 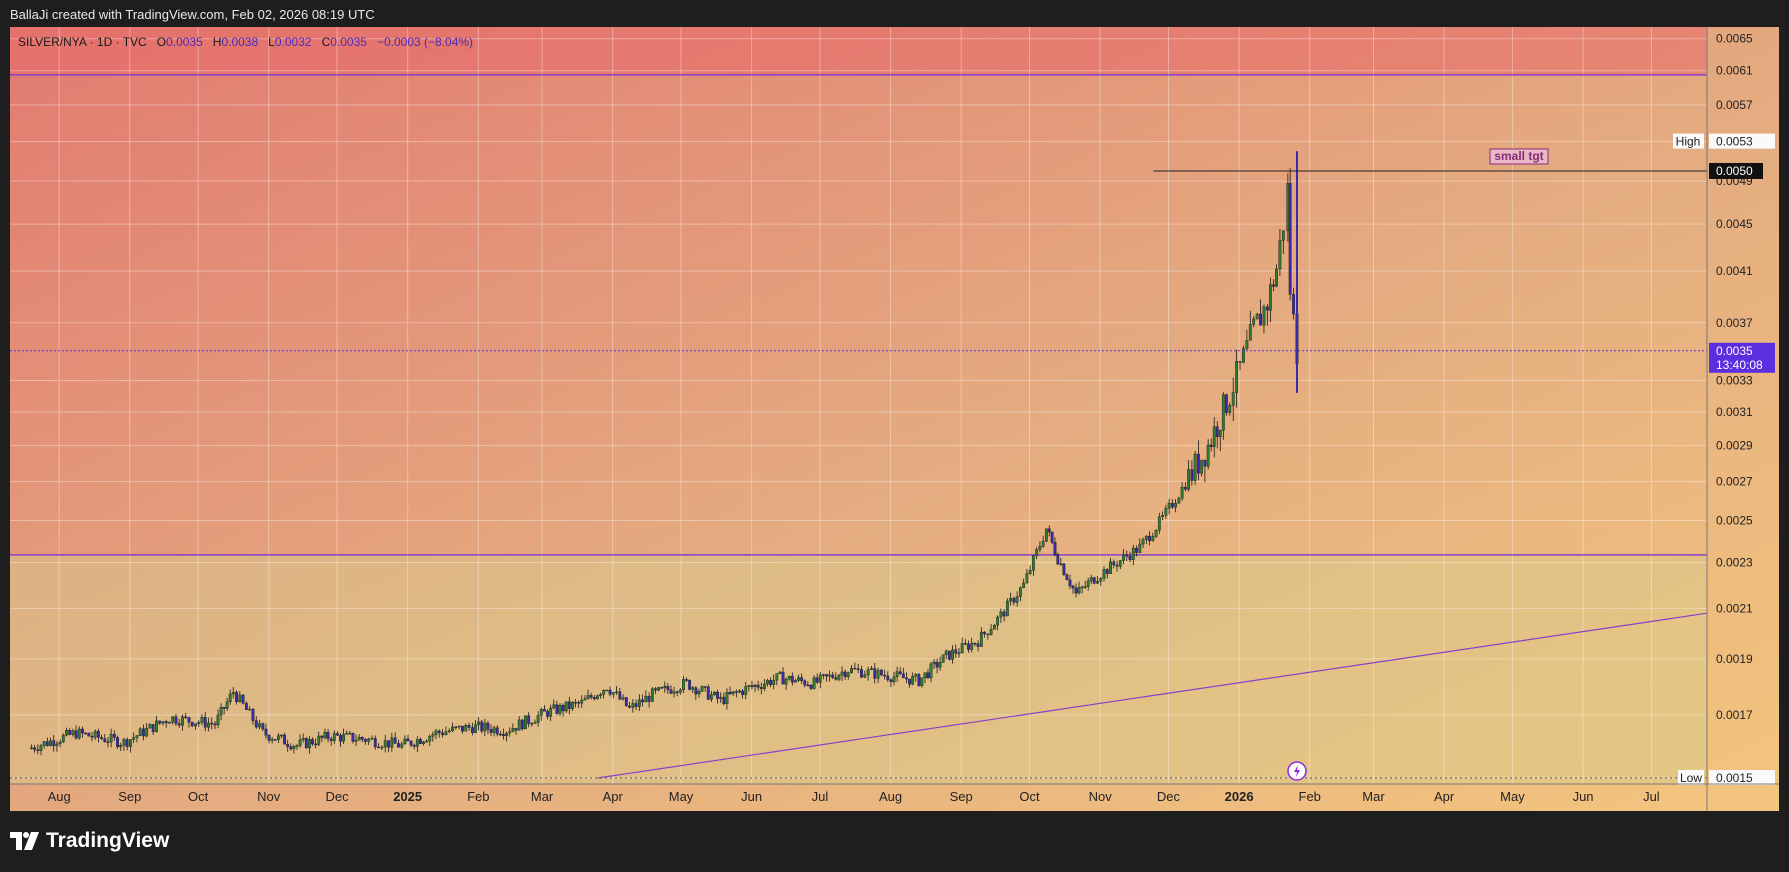 I want to click on time-tick: Sep, so click(x=129, y=796).